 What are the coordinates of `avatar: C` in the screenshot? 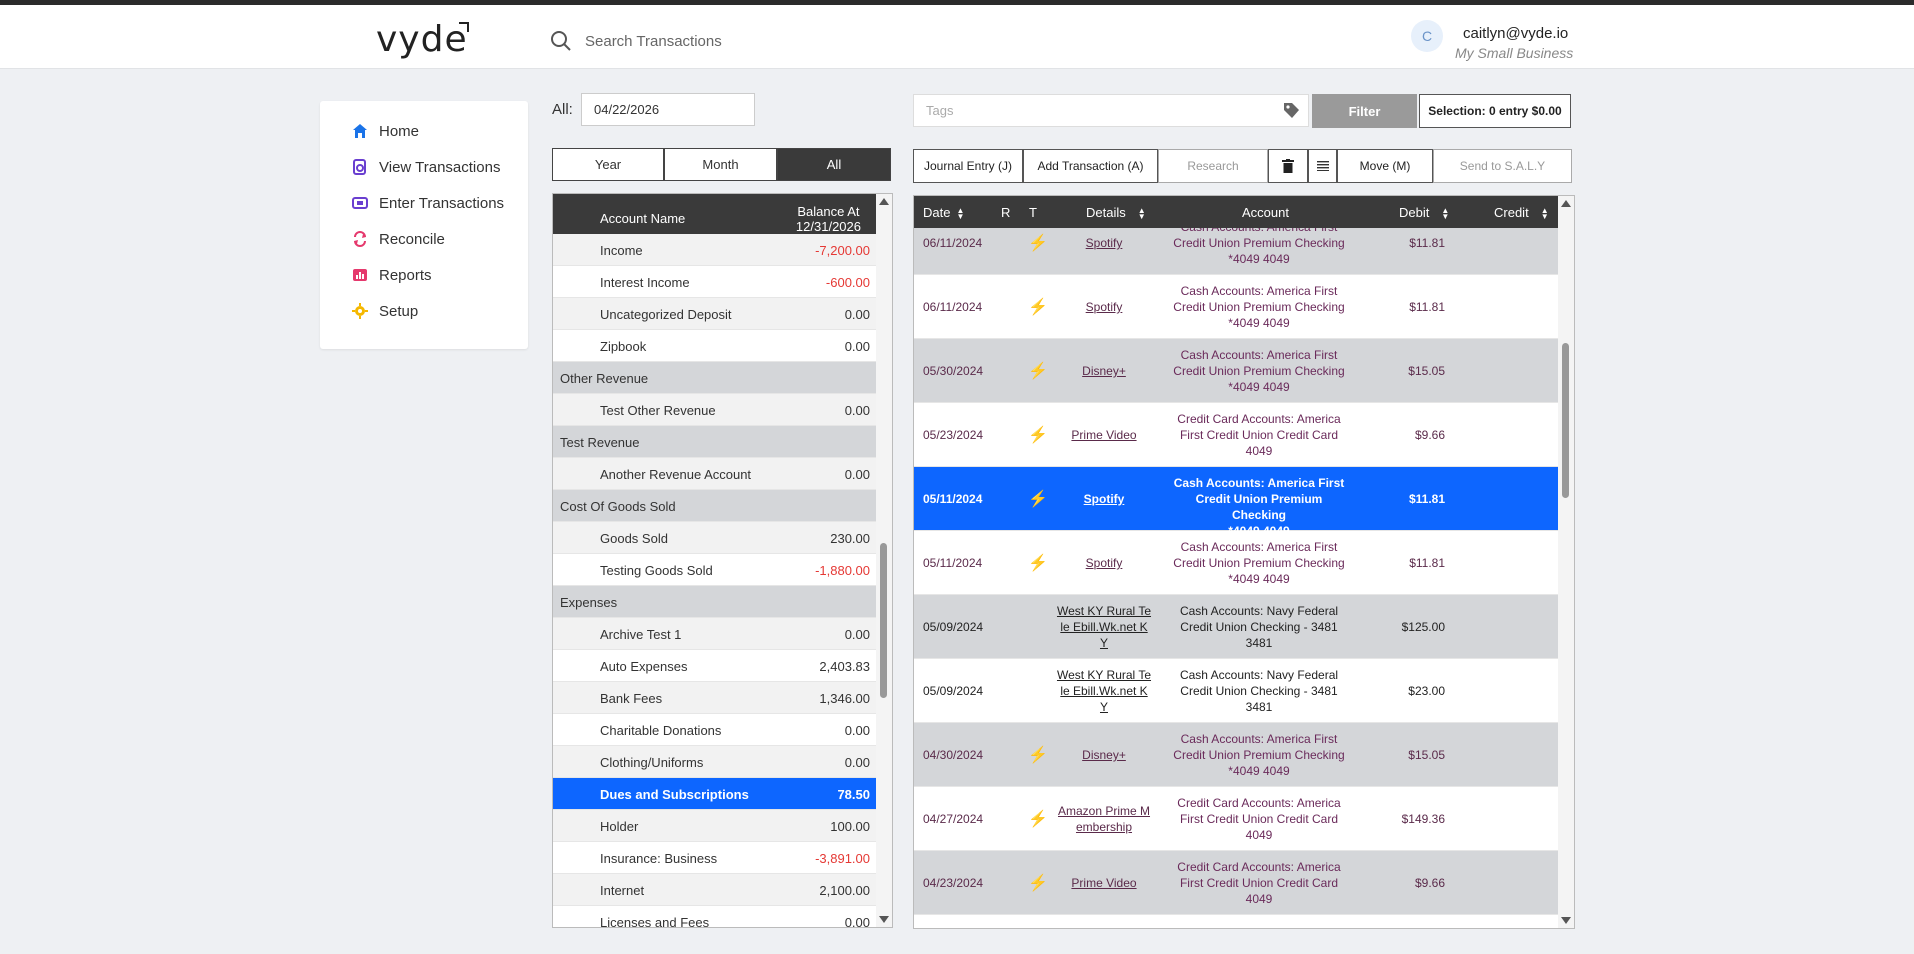 It's located at (1427, 36).